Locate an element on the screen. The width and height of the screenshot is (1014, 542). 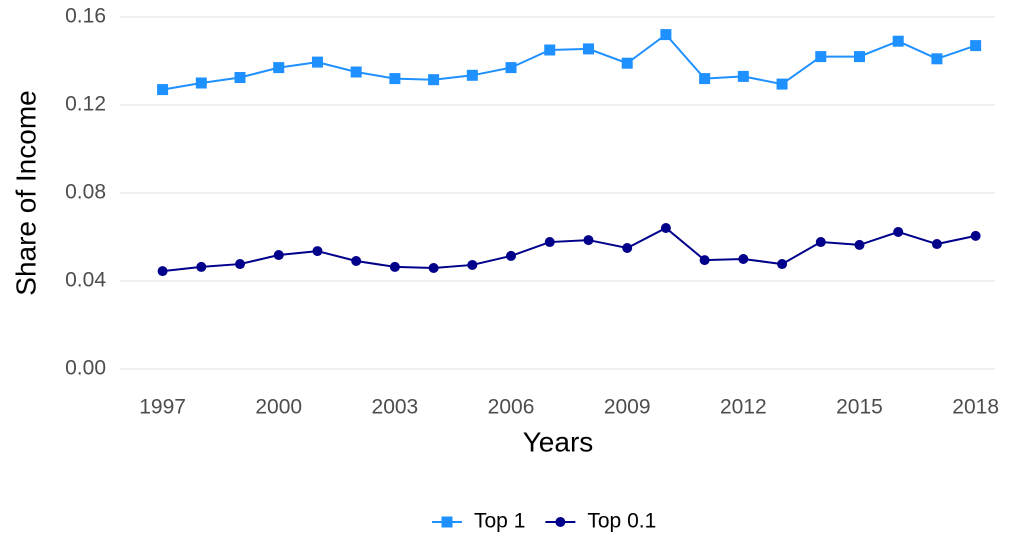
x-tick-label: 2009 is located at coordinates (627, 407).